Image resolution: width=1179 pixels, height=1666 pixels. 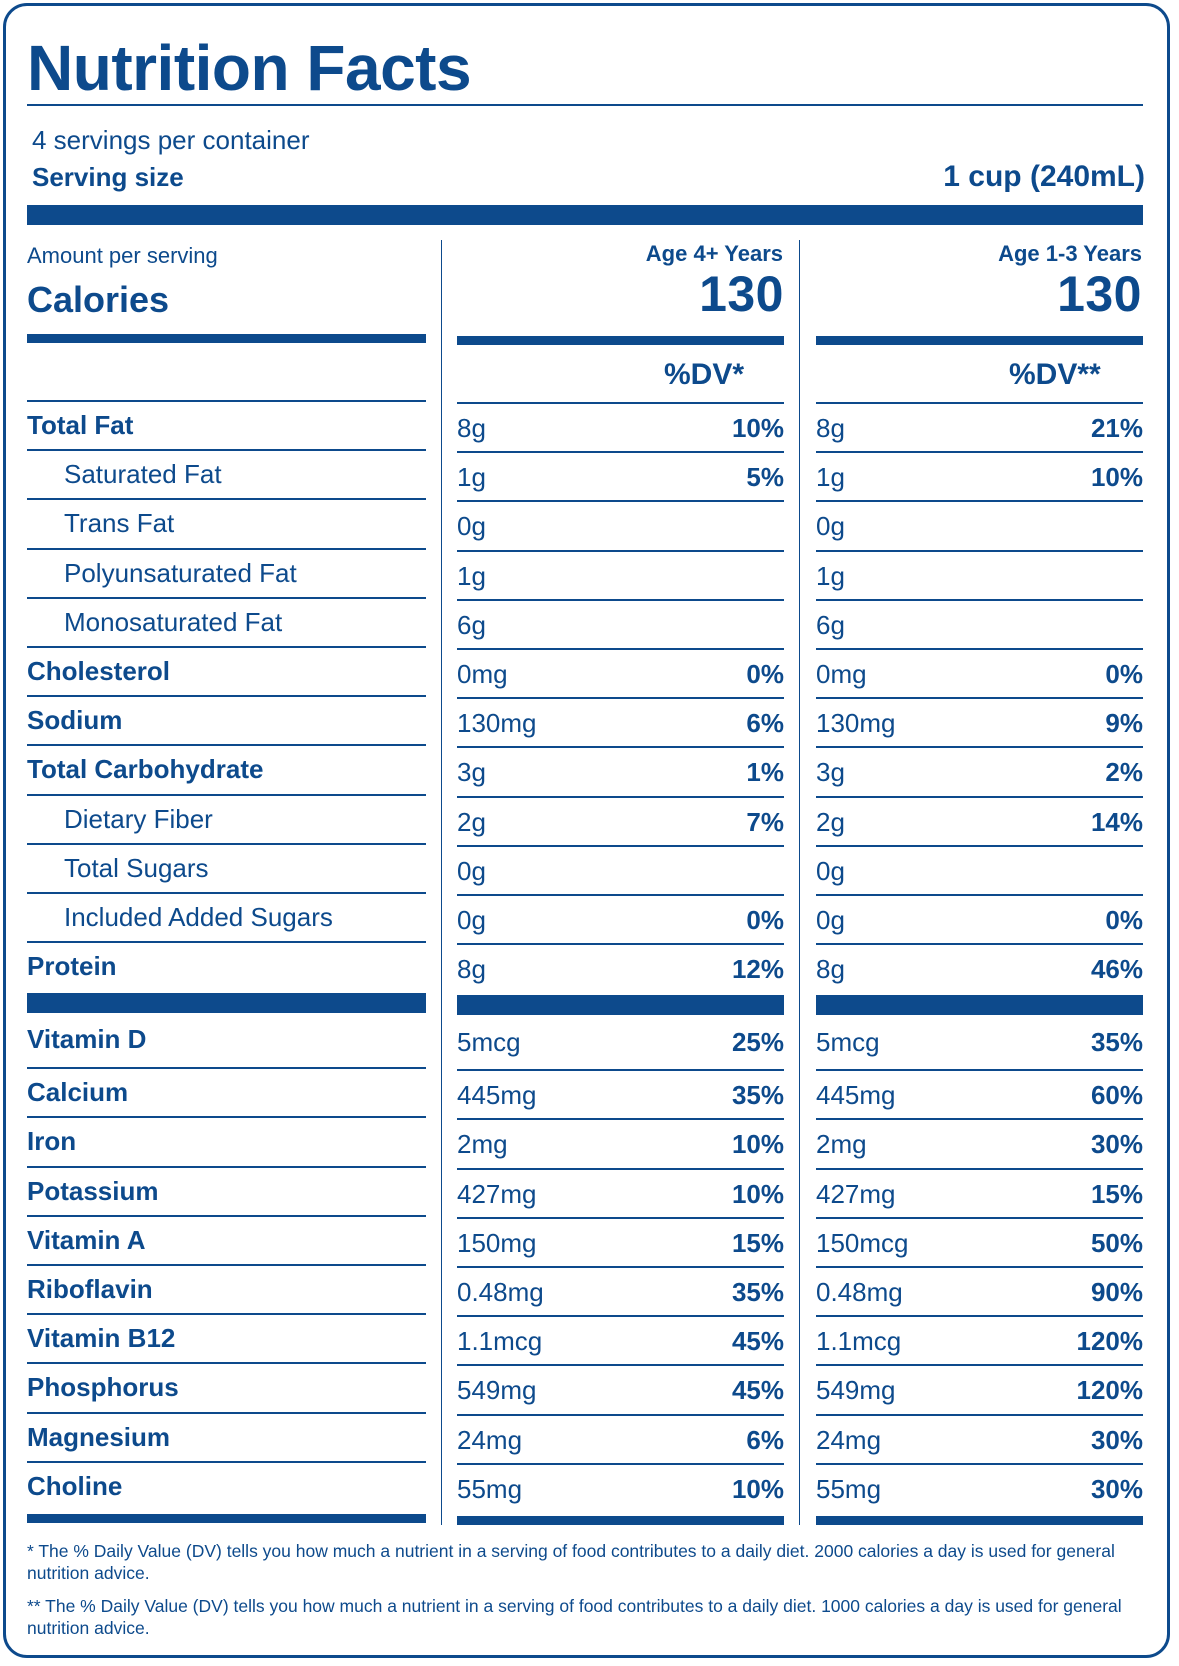 What do you see at coordinates (979, 452) in the screenshot?
I see `row-saturated-fat-divider-col2` at bounding box center [979, 452].